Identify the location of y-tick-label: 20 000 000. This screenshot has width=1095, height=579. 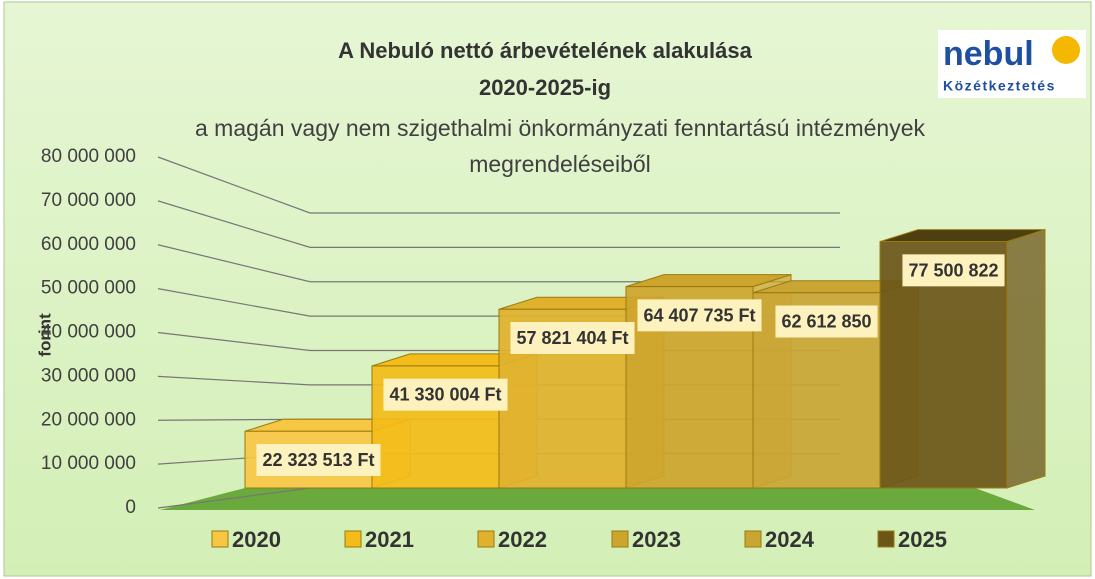
(88, 419).